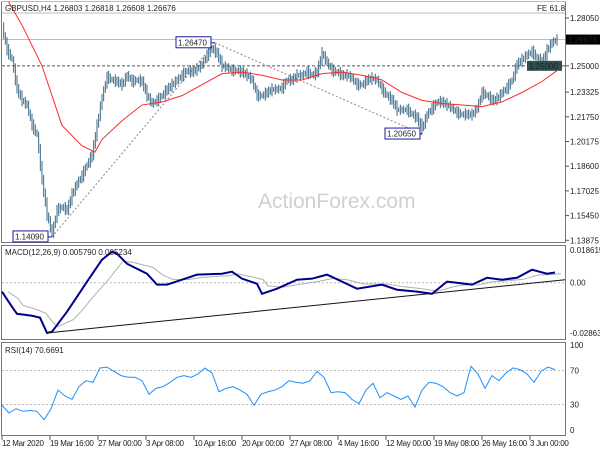 This screenshot has width=600, height=455. I want to click on price-axis-label: 1.17025, so click(584, 191).